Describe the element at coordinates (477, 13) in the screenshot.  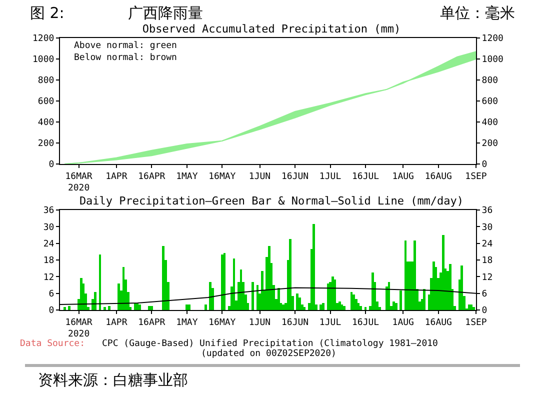
I see `text: 单位：毫米` at that location.